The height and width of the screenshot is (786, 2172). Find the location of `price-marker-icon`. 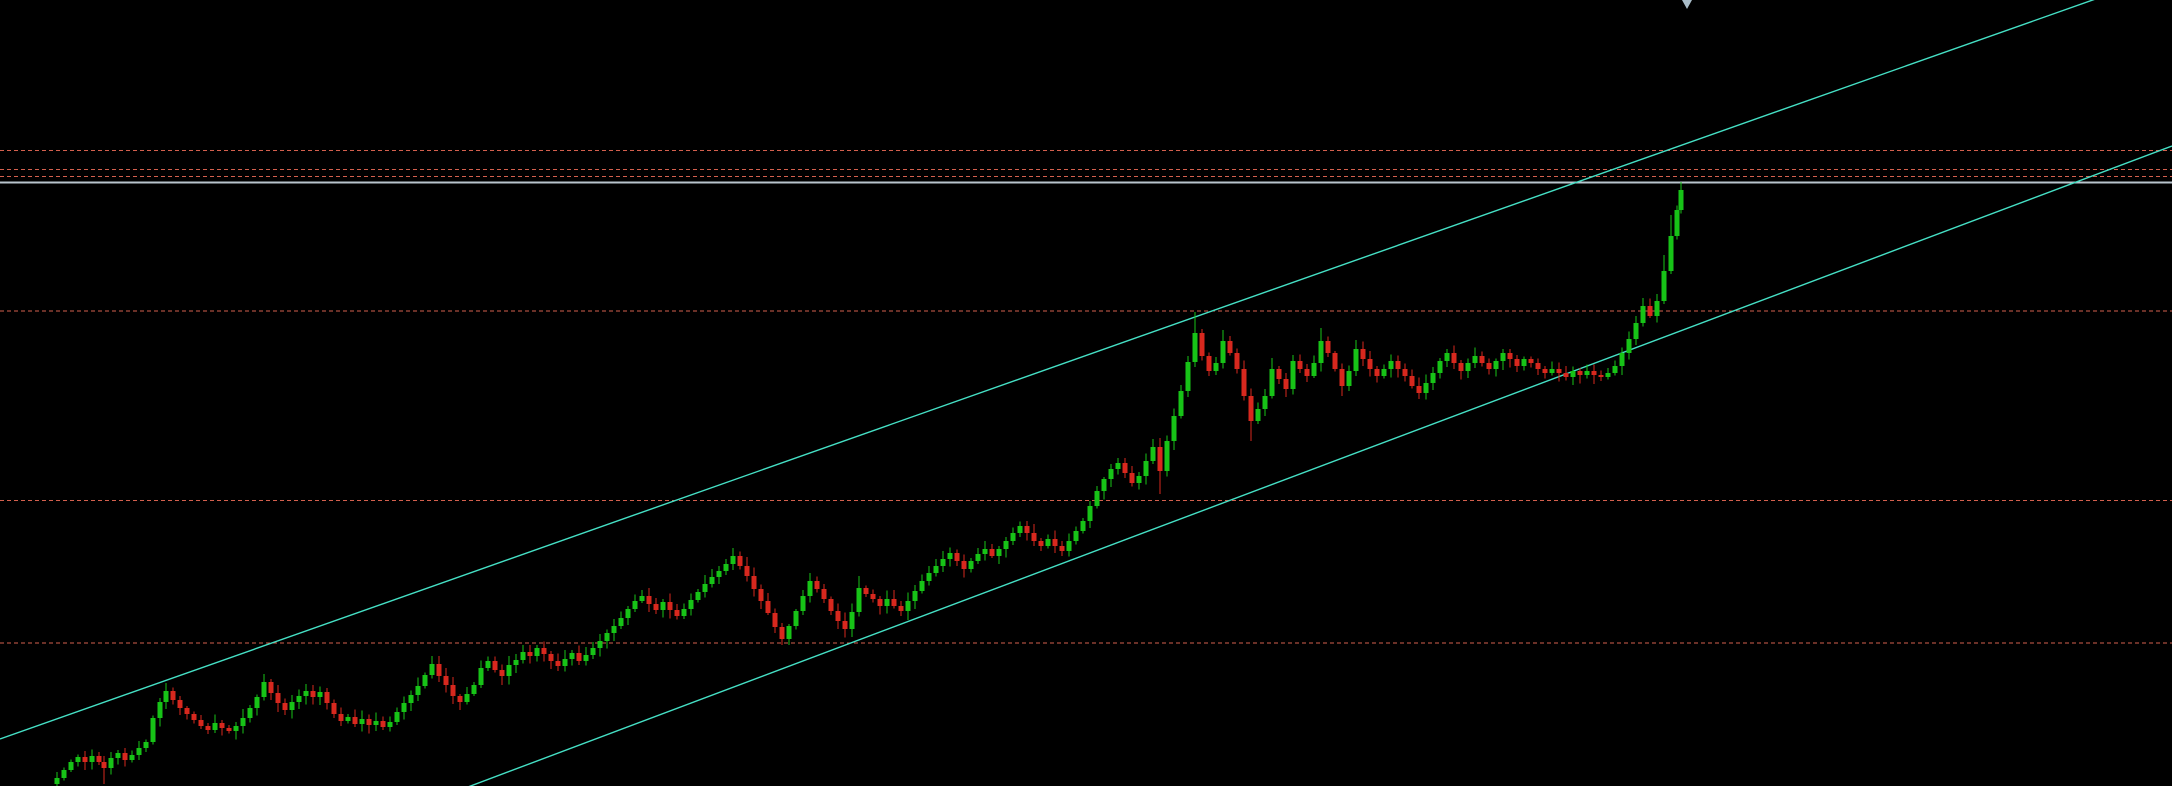

price-marker-icon is located at coordinates (1687, 4).